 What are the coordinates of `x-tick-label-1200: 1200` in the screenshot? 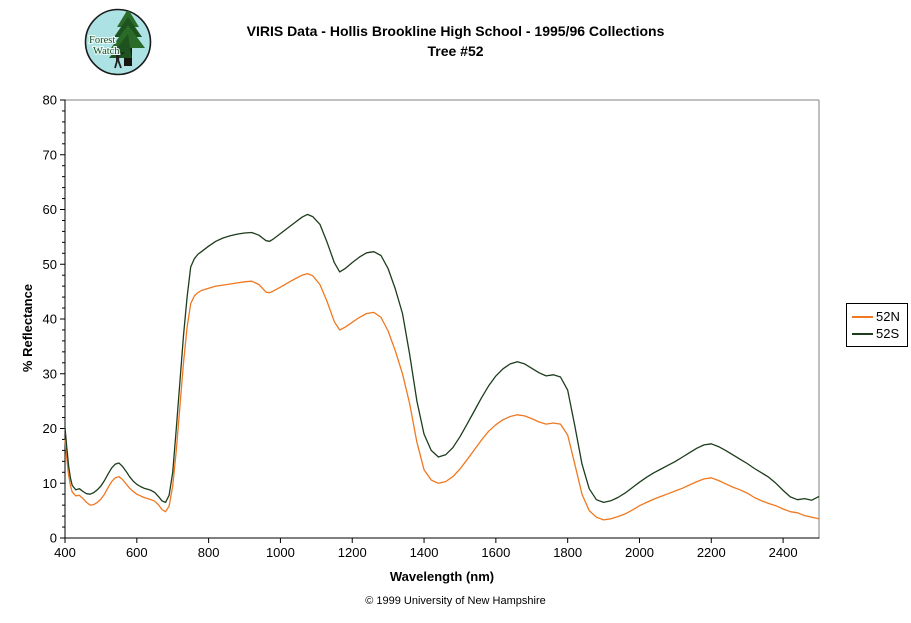 It's located at (352, 552).